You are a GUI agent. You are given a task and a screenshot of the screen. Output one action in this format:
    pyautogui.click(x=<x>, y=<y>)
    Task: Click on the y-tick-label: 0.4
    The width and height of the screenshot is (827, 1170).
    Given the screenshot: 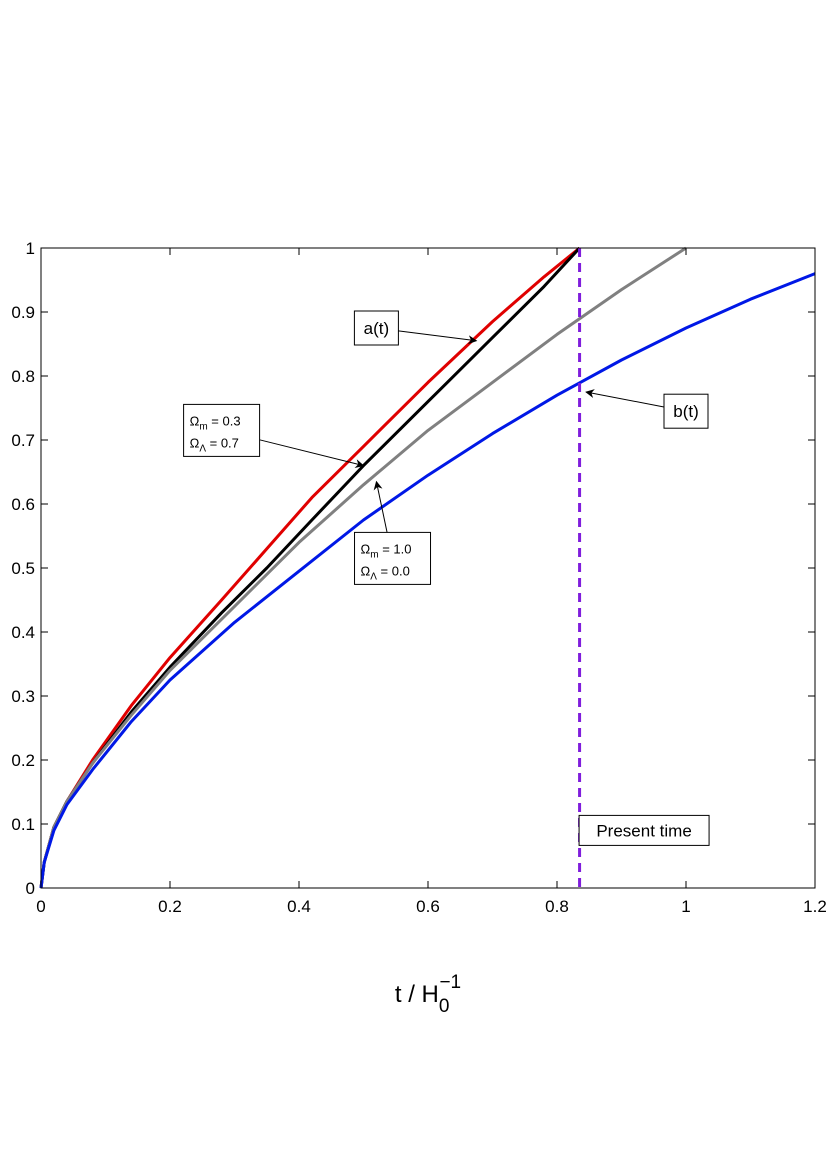 What is the action you would take?
    pyautogui.click(x=23, y=632)
    